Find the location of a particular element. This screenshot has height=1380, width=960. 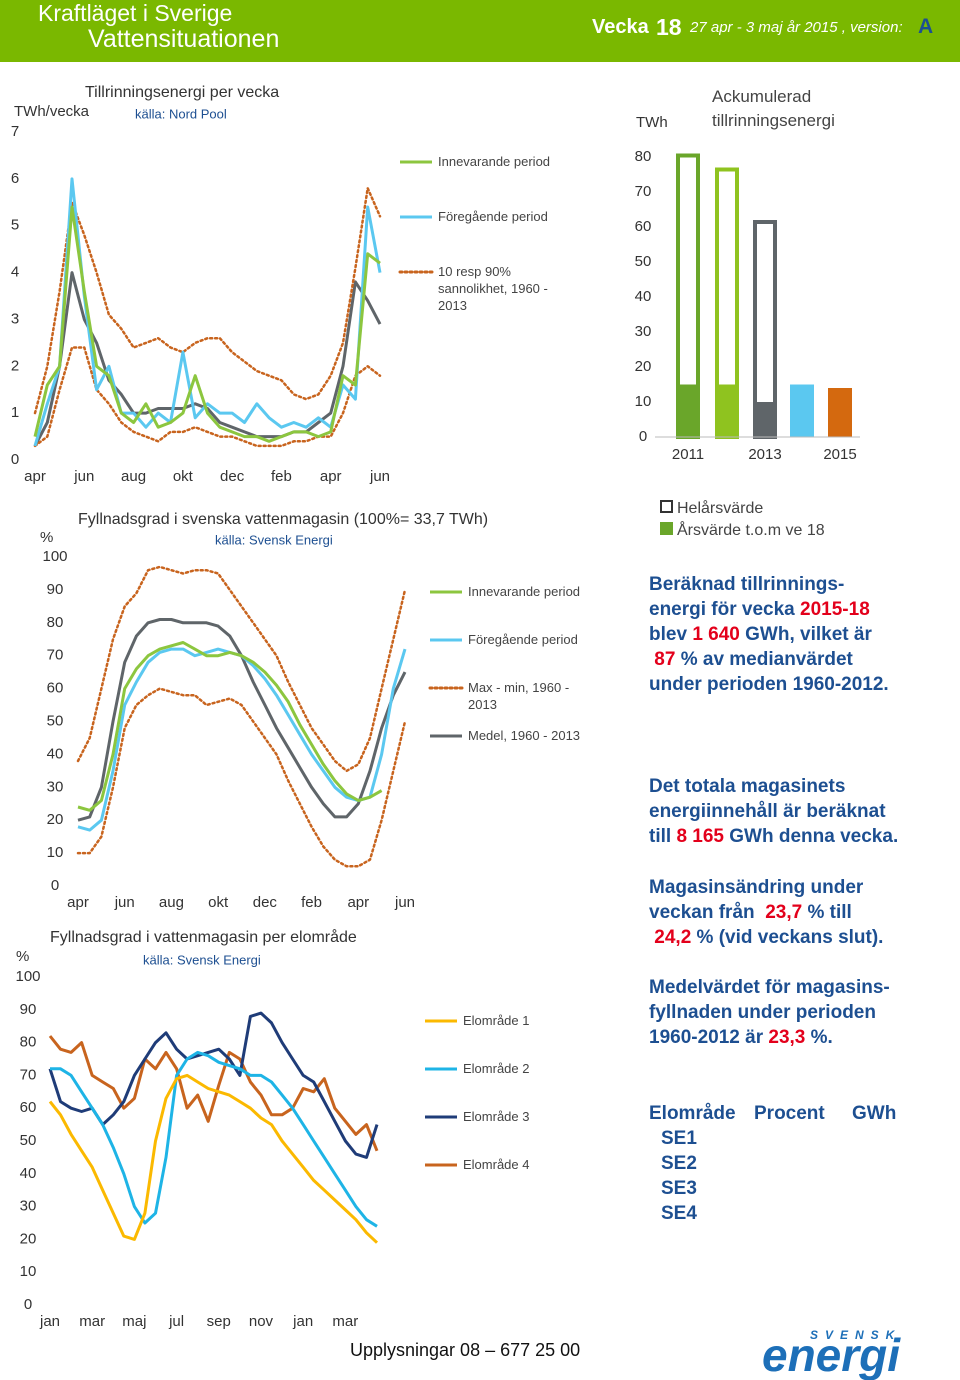

y-tick-label: 5 is located at coordinates (15, 225).